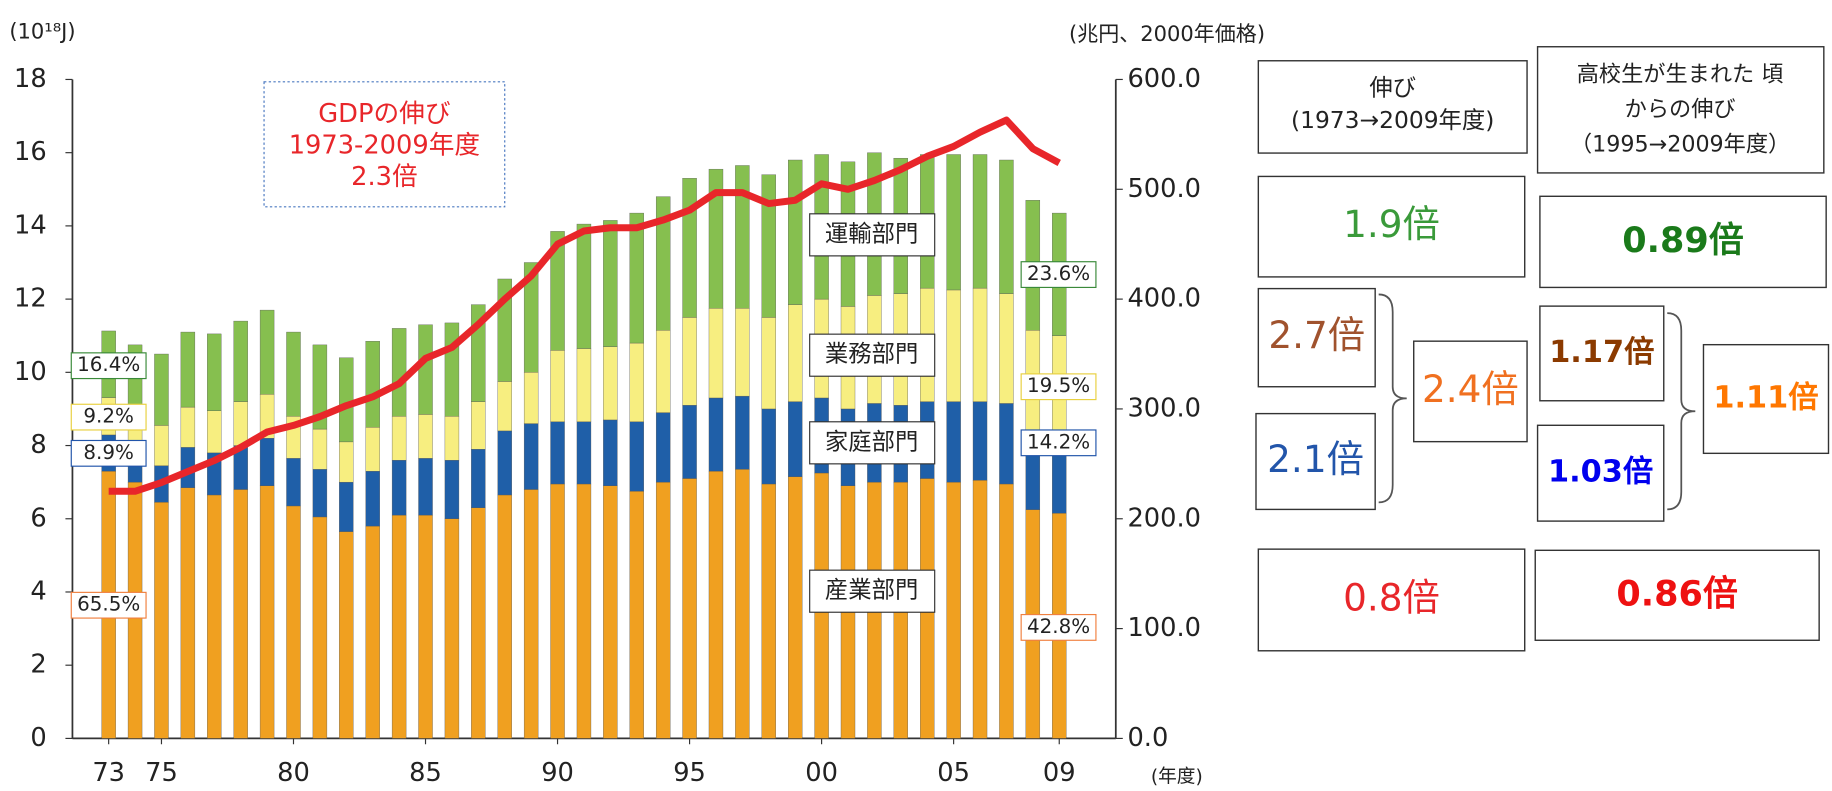  I want to click on annotation-text: 1973-2009年度, so click(384, 146).